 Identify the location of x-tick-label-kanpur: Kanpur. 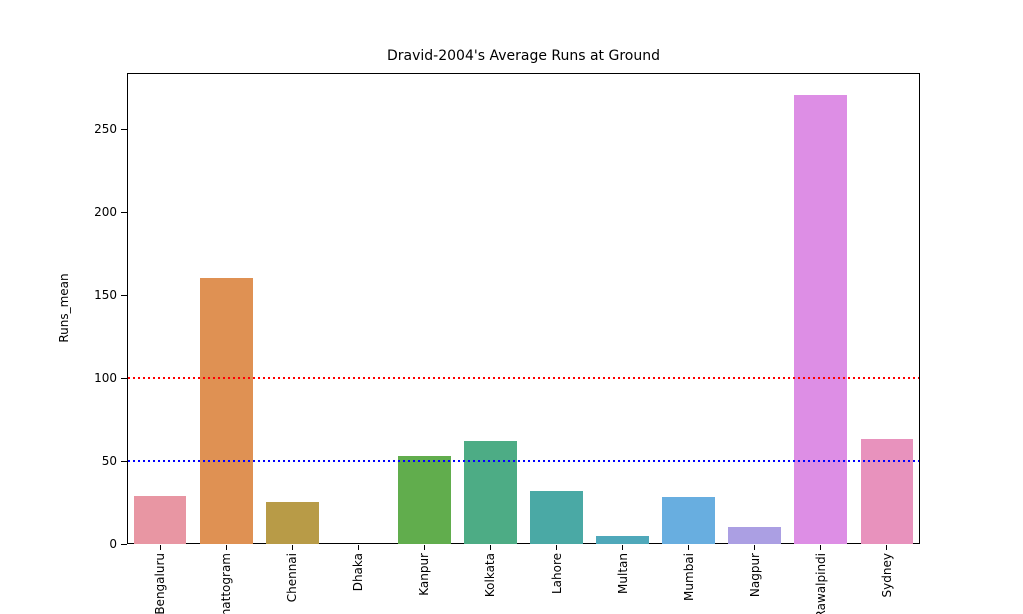
(424, 574).